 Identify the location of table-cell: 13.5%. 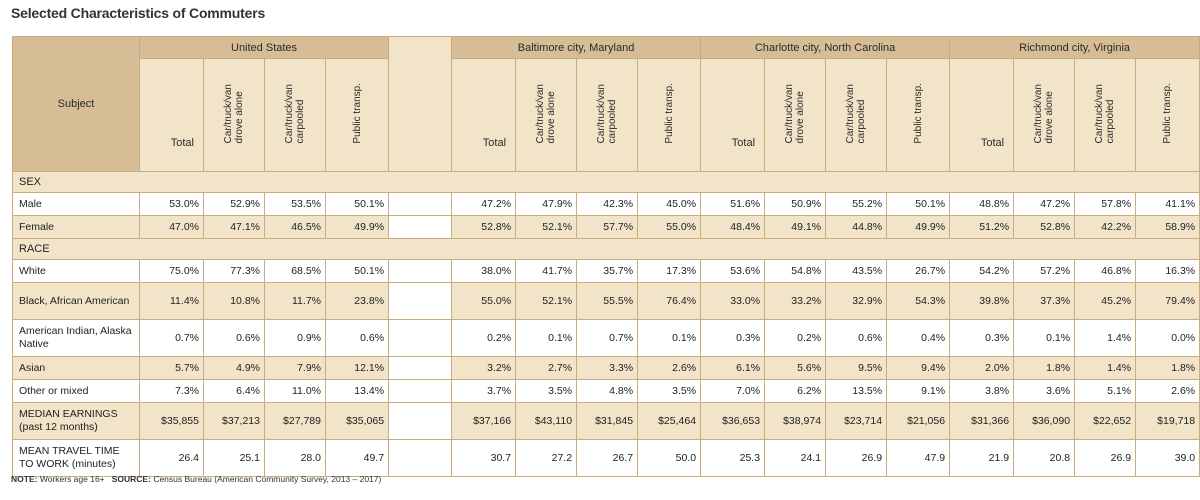
(856, 391).